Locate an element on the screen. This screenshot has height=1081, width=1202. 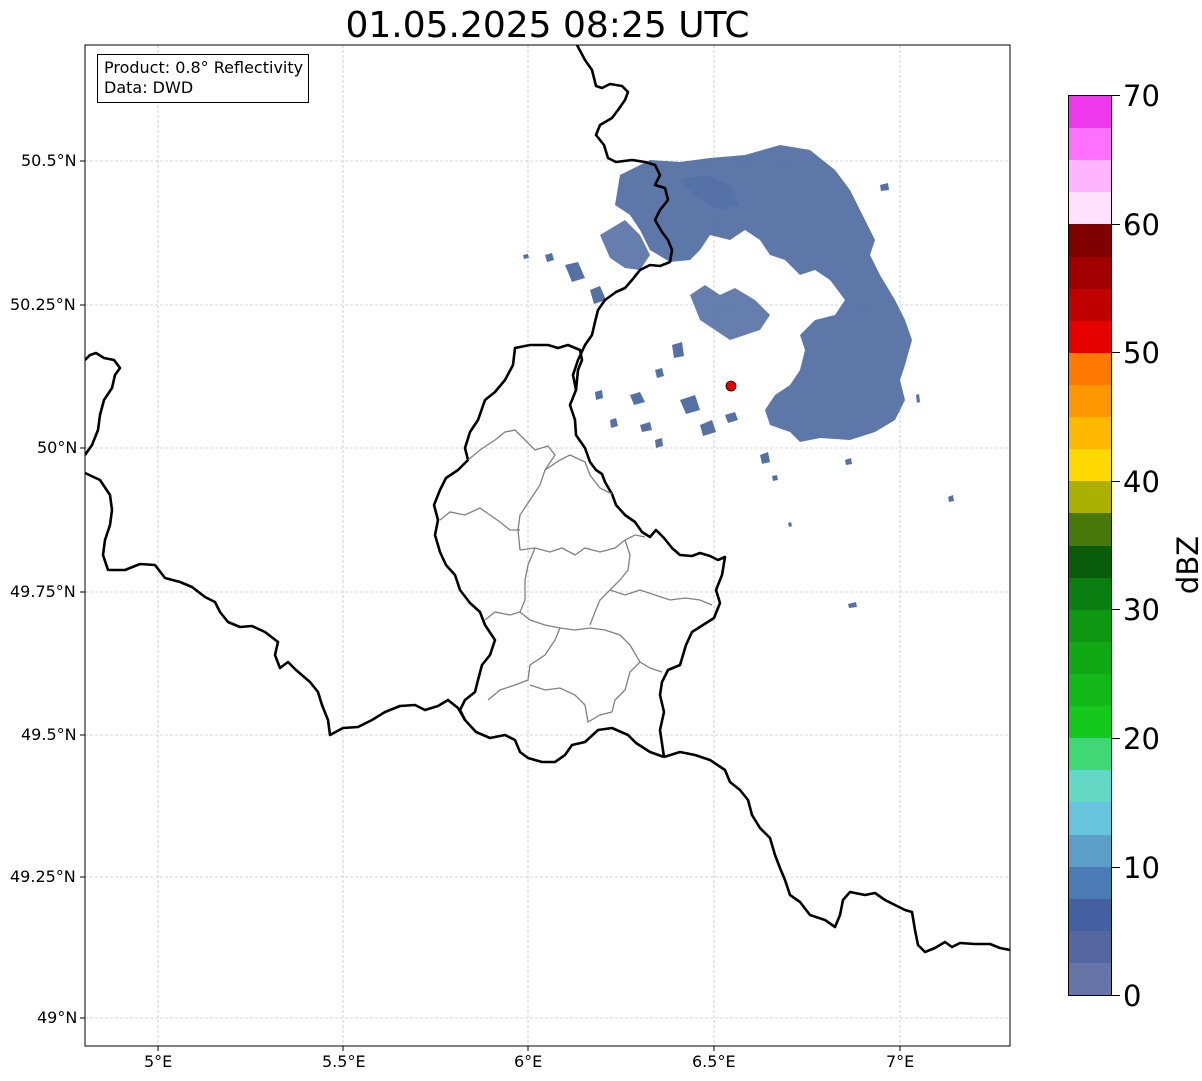
colorbar-unit-label: dBZ is located at coordinates (1186, 565).